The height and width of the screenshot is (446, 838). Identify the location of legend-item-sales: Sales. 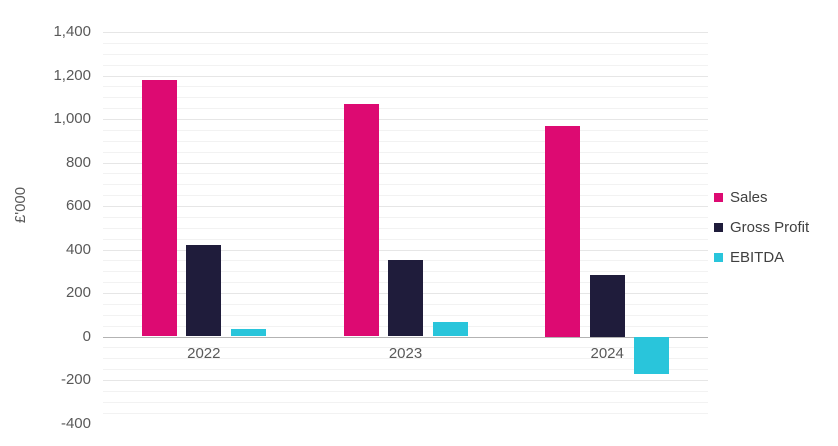
(761, 197).